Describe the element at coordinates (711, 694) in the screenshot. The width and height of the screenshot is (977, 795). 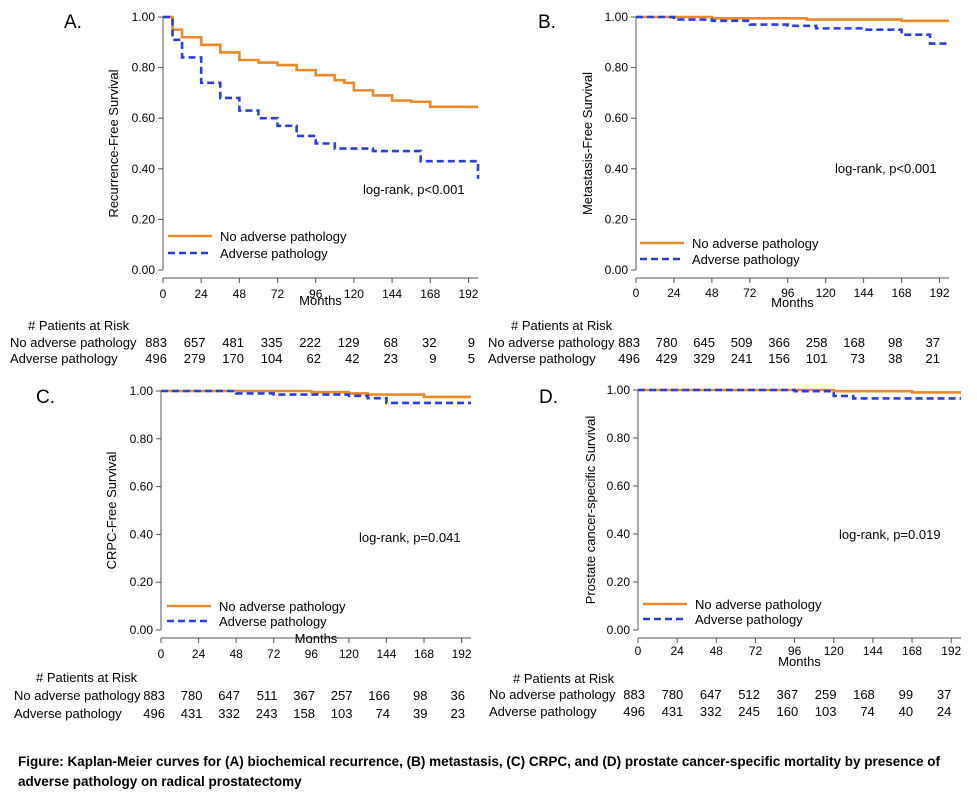
I see `risk-value: 647` at that location.